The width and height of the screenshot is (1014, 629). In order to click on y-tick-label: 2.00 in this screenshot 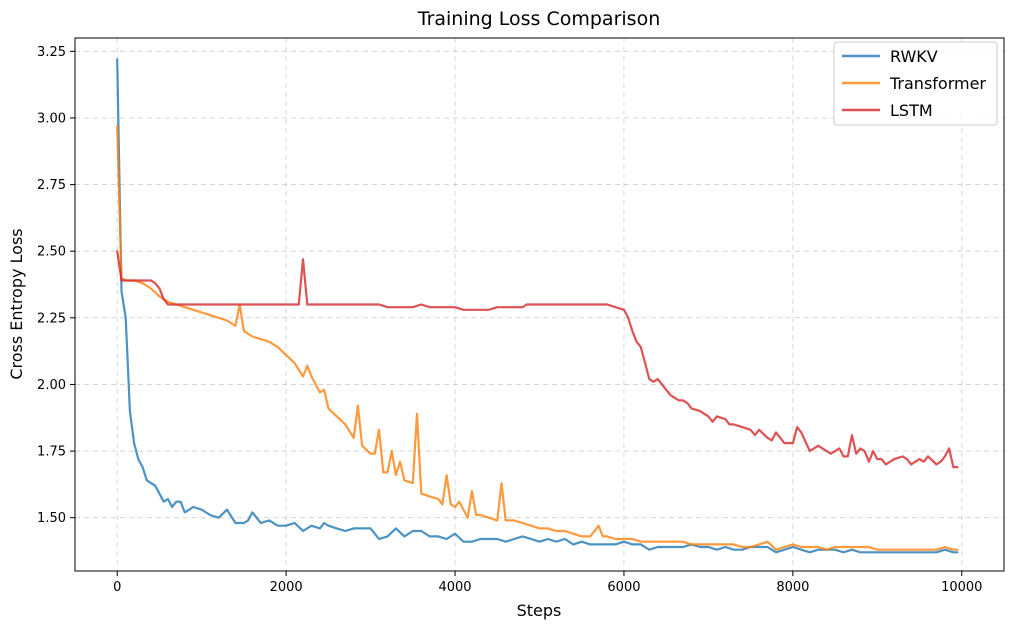, I will do `click(51, 385)`.